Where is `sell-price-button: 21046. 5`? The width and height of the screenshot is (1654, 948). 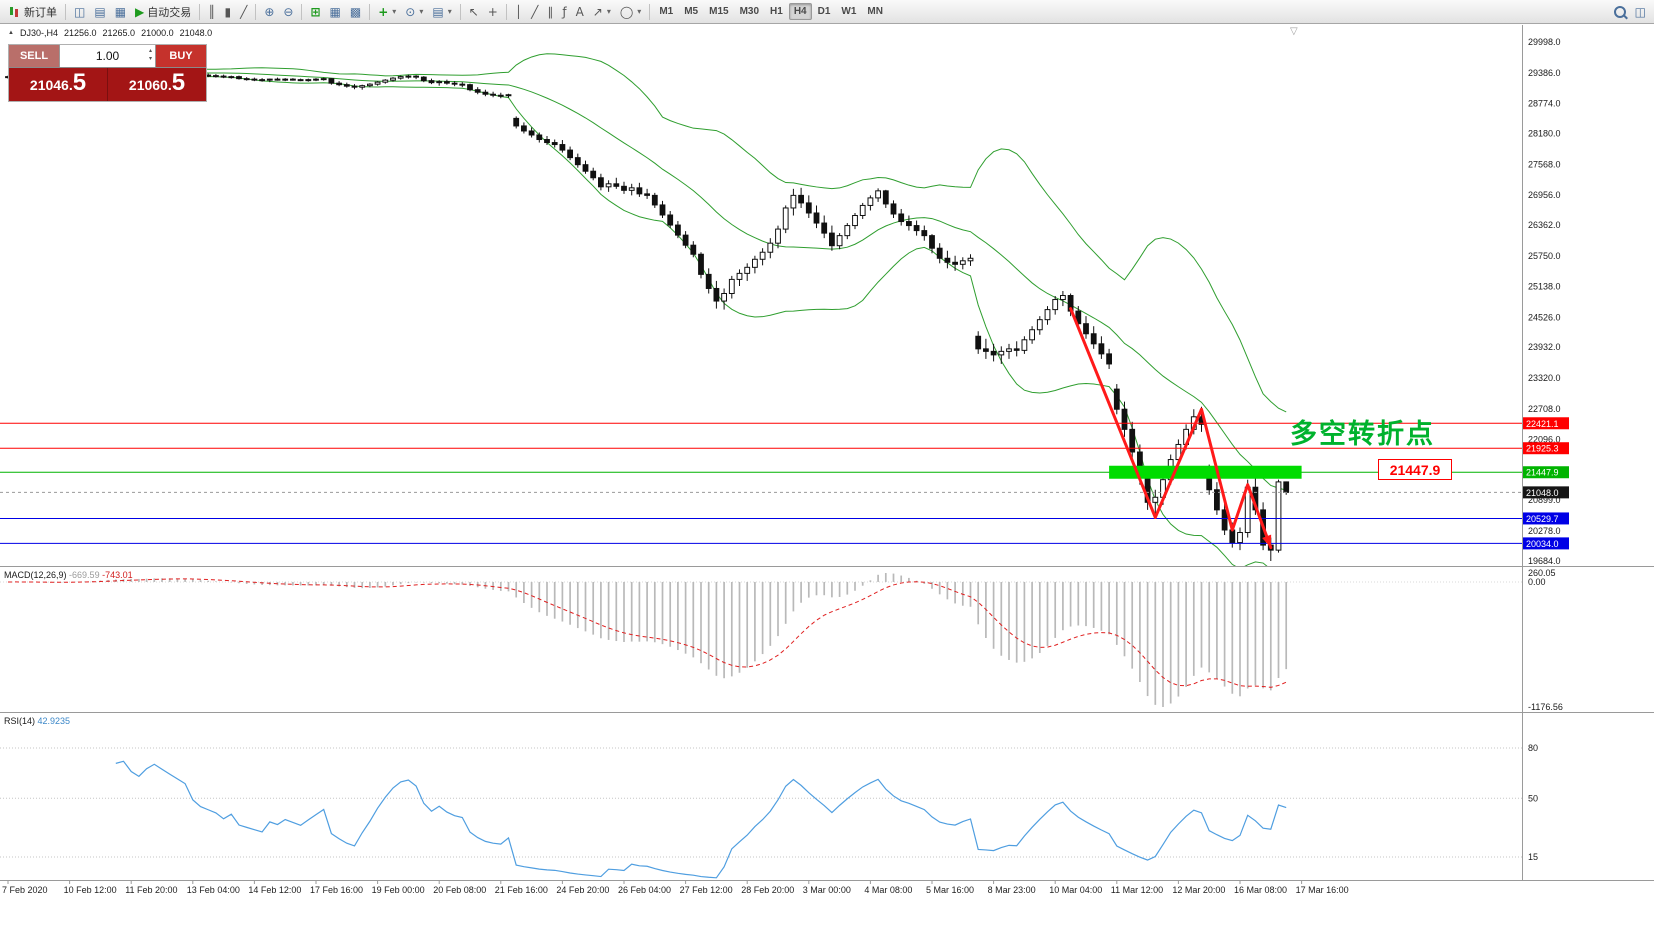
sell-price-button: 21046. 5 is located at coordinates (58, 84).